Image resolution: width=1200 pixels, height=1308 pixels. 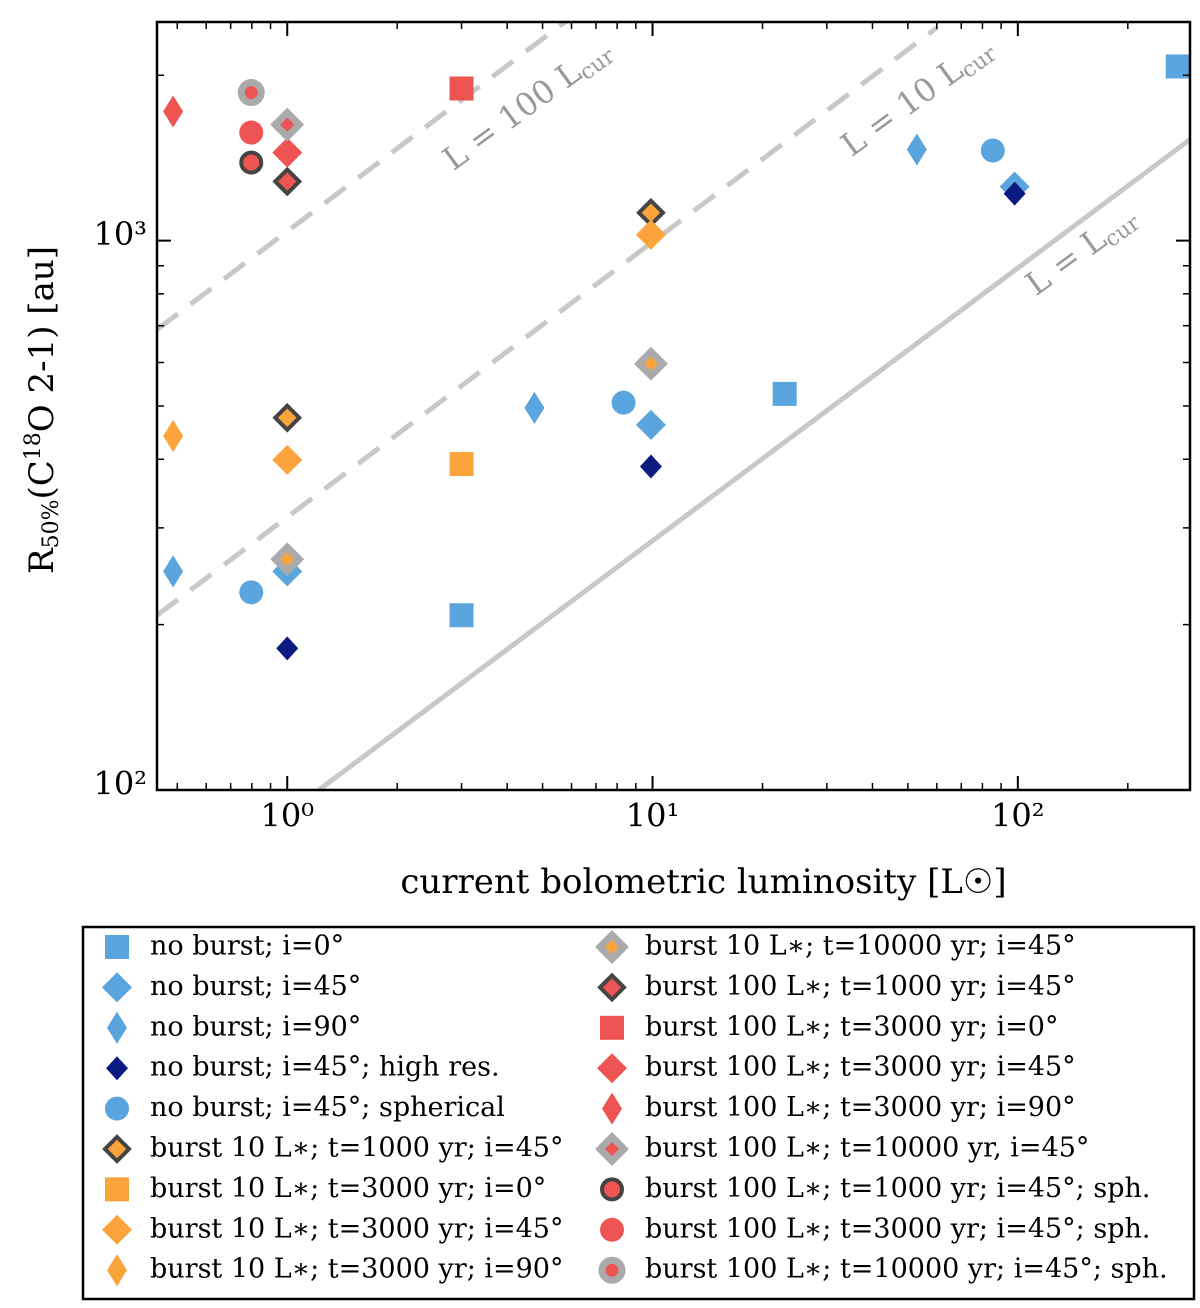 I want to click on x-tick-label: 10⁰, so click(x=287, y=816).